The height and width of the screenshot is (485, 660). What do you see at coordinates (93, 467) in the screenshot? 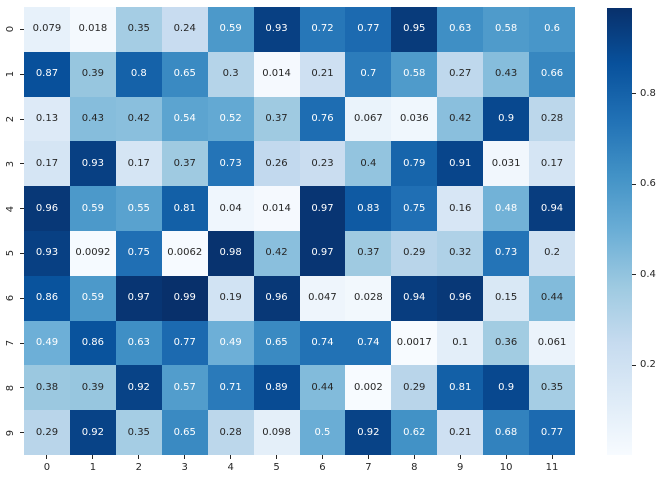
I see `x-axis-tick-label: 1` at bounding box center [93, 467].